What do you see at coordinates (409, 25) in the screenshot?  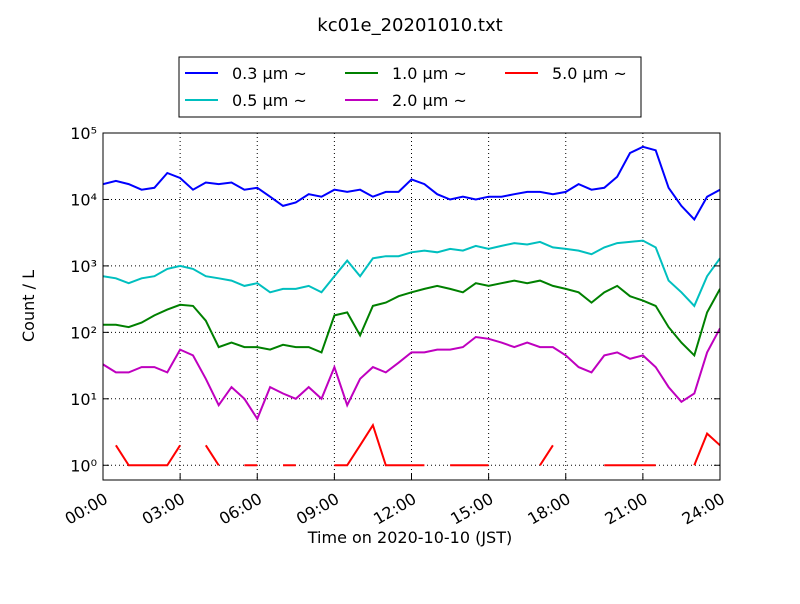 I see `chart-title: kc01e_20201010.txt` at bounding box center [409, 25].